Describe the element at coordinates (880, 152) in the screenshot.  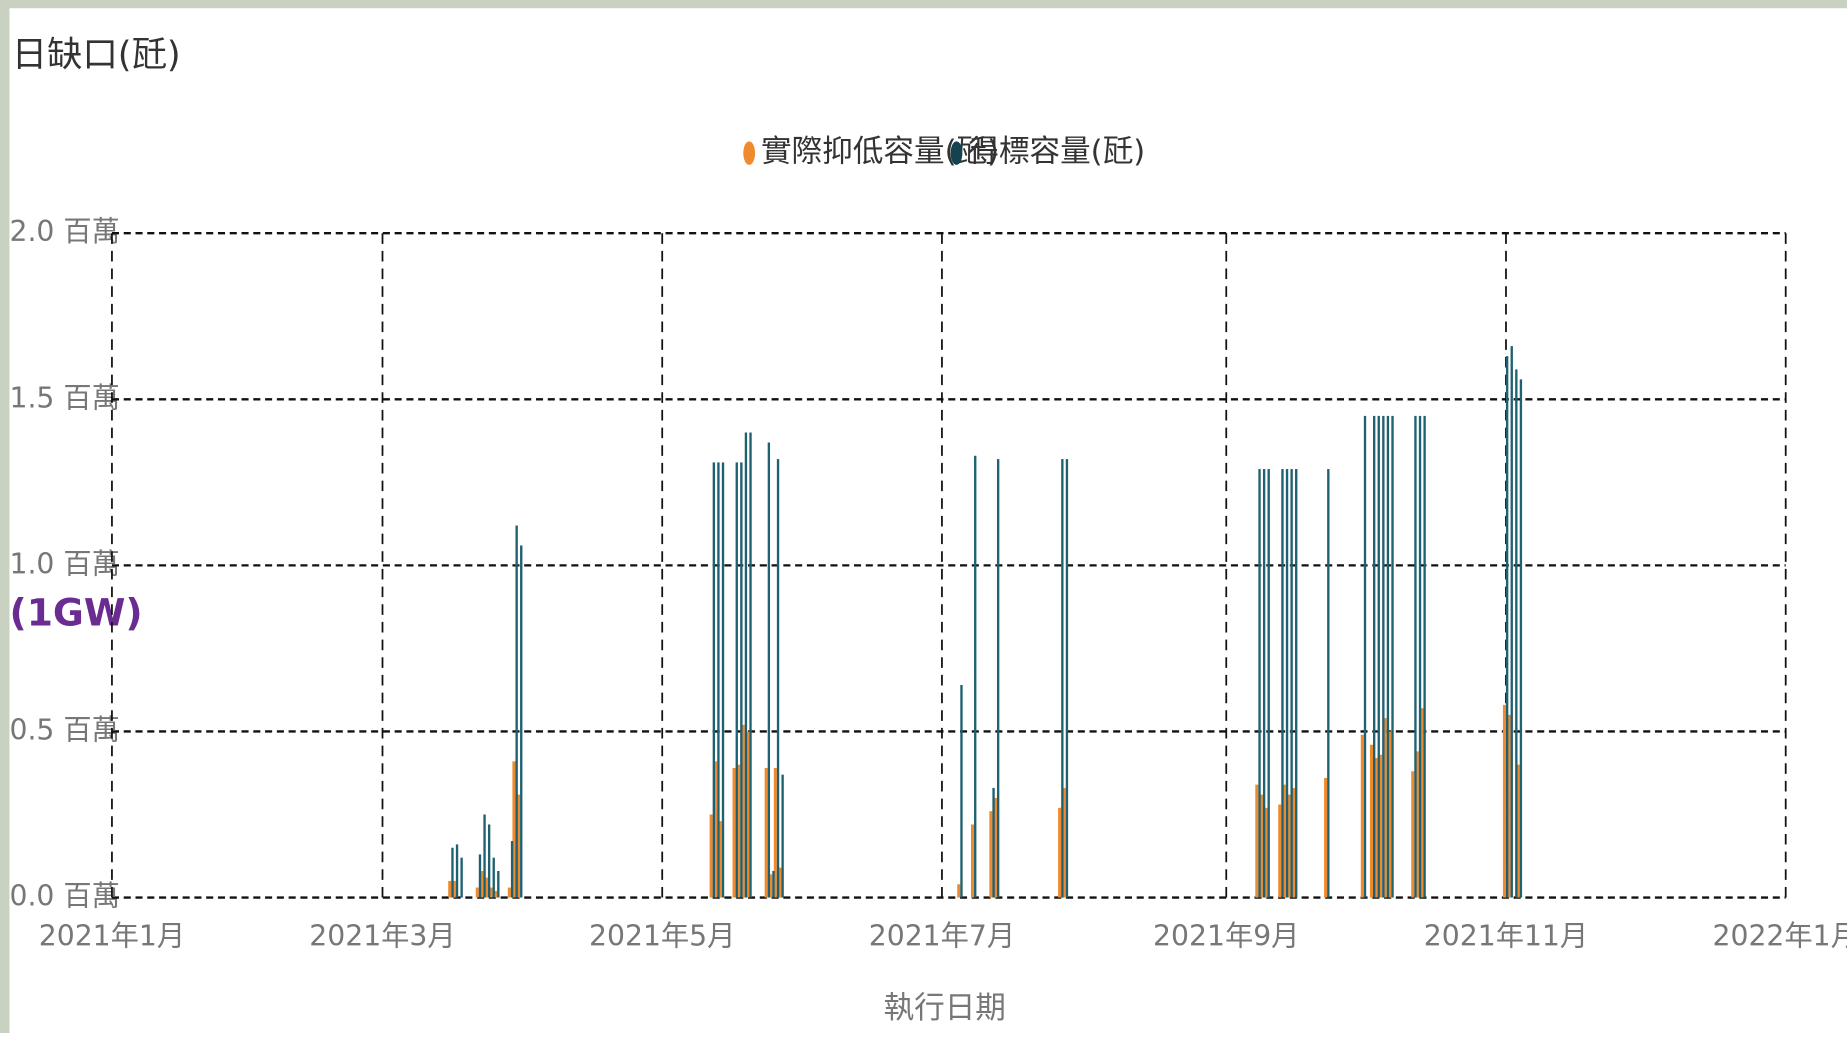
I see `legend-label: 實際抑低容量(瓩)` at that location.